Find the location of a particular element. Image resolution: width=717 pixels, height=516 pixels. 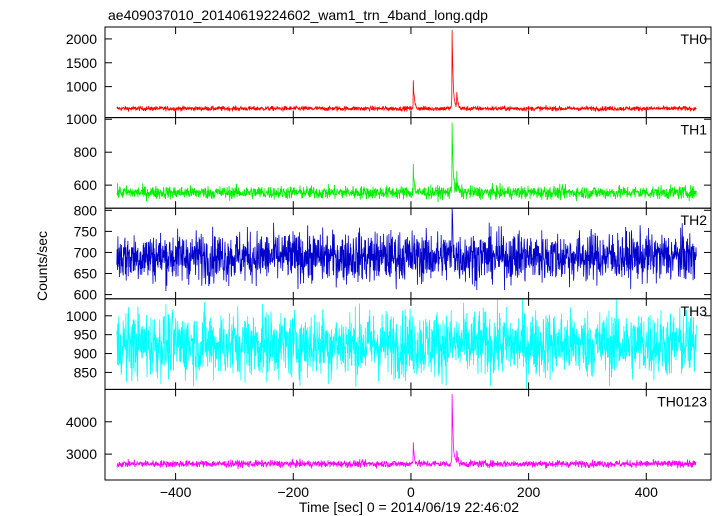

y-tick-label: 750 is located at coordinates (86, 231).